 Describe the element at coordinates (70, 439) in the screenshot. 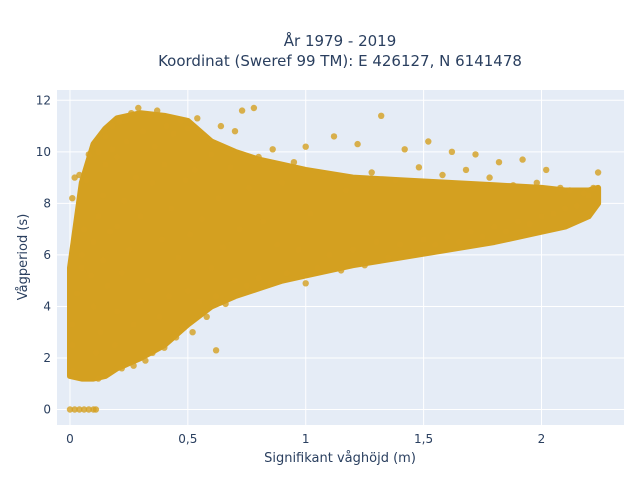

I see `x-tick-label: 0` at that location.